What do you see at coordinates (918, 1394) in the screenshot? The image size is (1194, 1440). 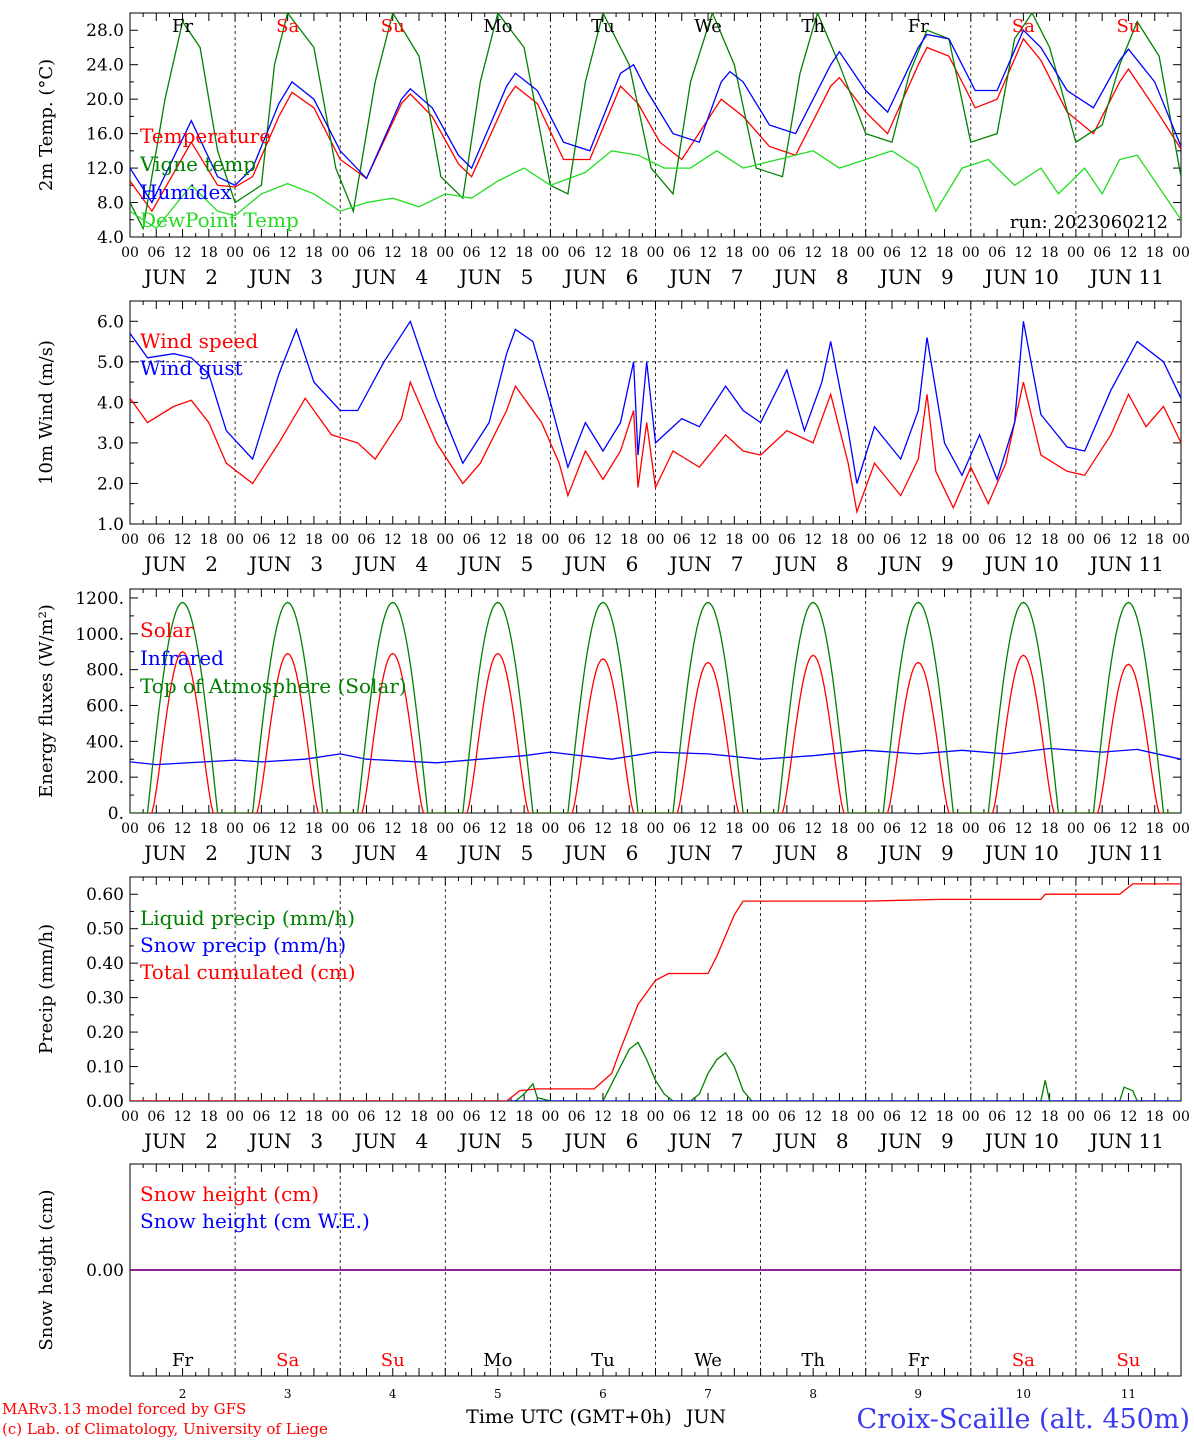 I see `bottom-date-label: 9` at bounding box center [918, 1394].